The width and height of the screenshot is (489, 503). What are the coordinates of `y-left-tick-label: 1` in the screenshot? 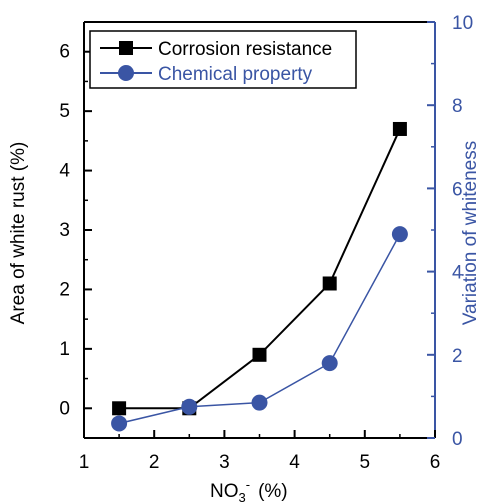 It's located at (64, 349).